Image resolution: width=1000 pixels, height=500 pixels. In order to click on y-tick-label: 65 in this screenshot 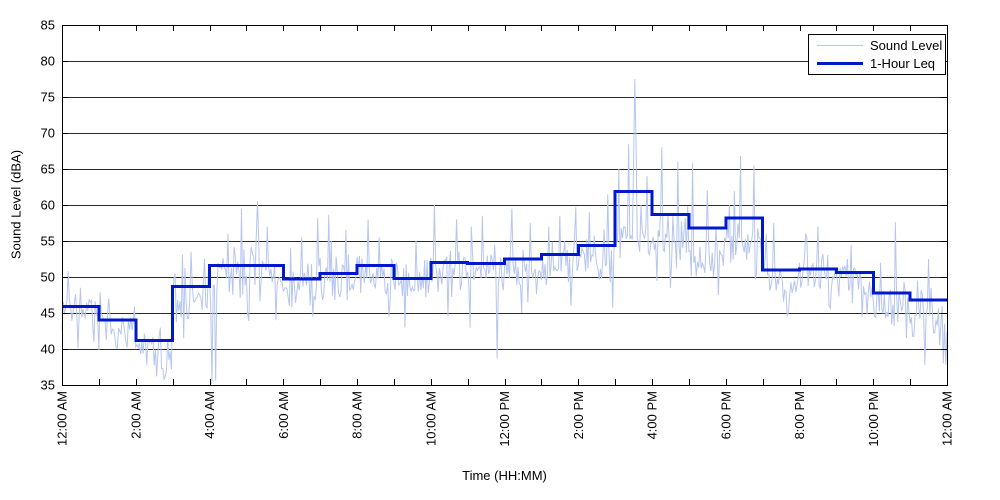, I will do `click(48, 169)`.